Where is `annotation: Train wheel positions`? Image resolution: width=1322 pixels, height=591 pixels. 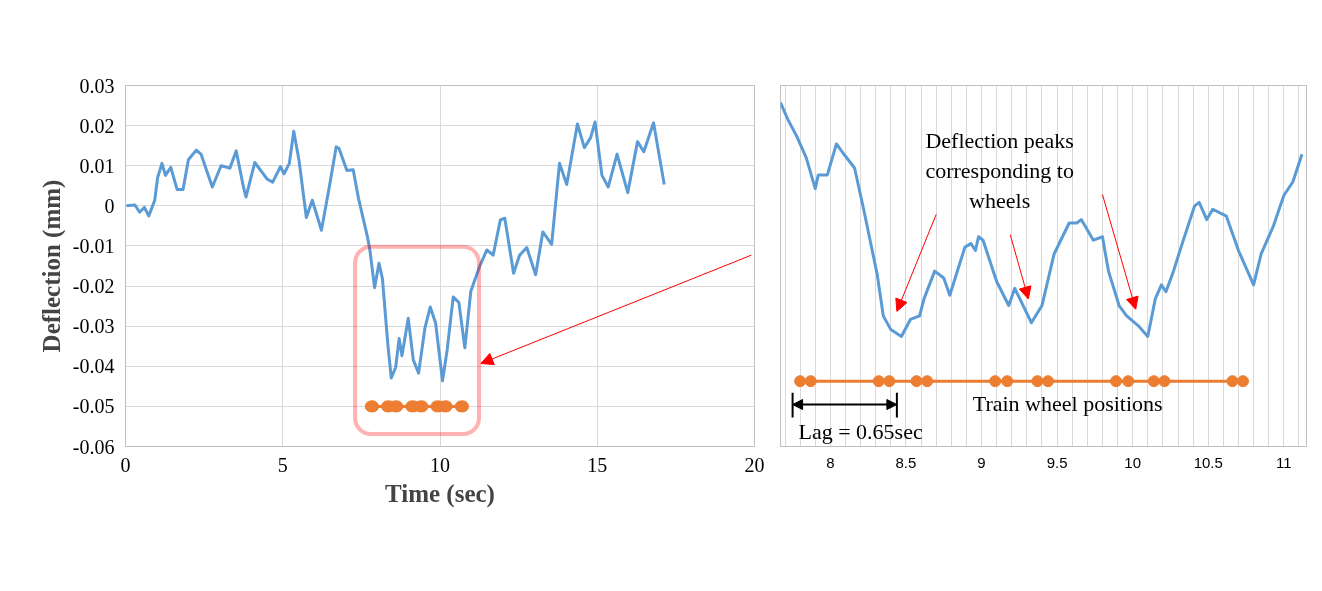 annotation: Train wheel positions is located at coordinates (1067, 403).